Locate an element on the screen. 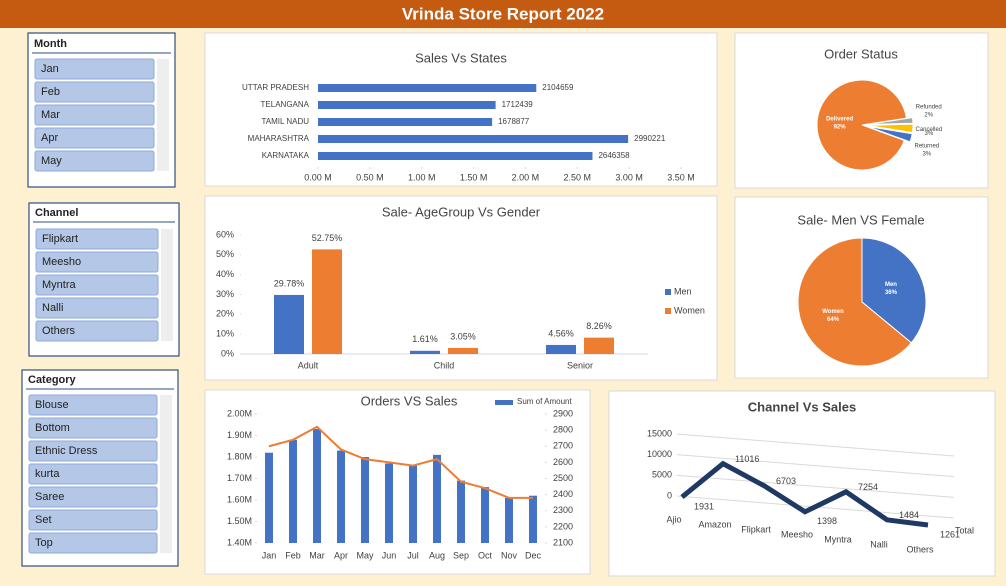 The image size is (1006, 586). y2-tick-label: 2100 is located at coordinates (563, 542).